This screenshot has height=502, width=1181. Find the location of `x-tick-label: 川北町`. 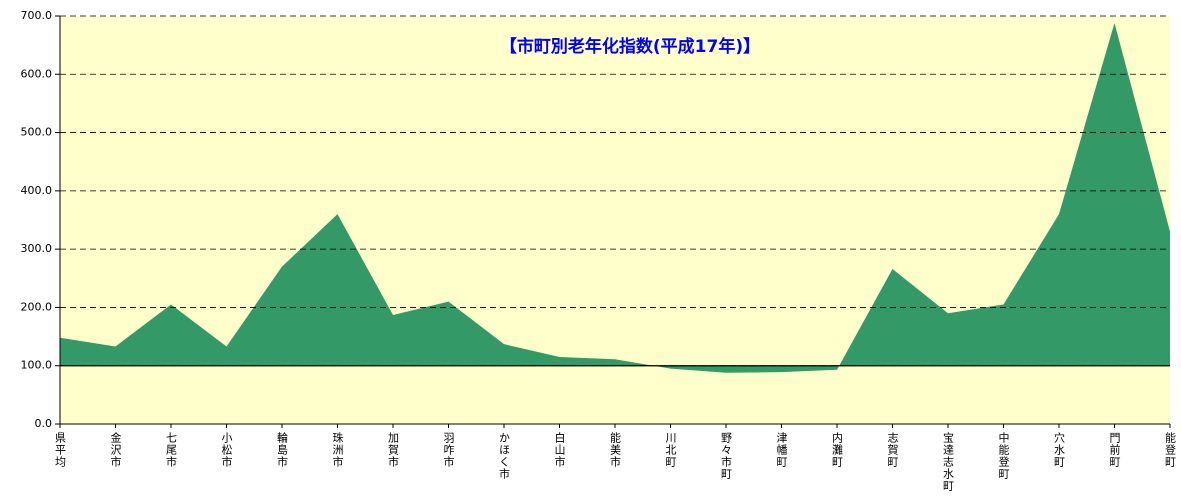

x-tick-label: 川北町 is located at coordinates (670, 450).